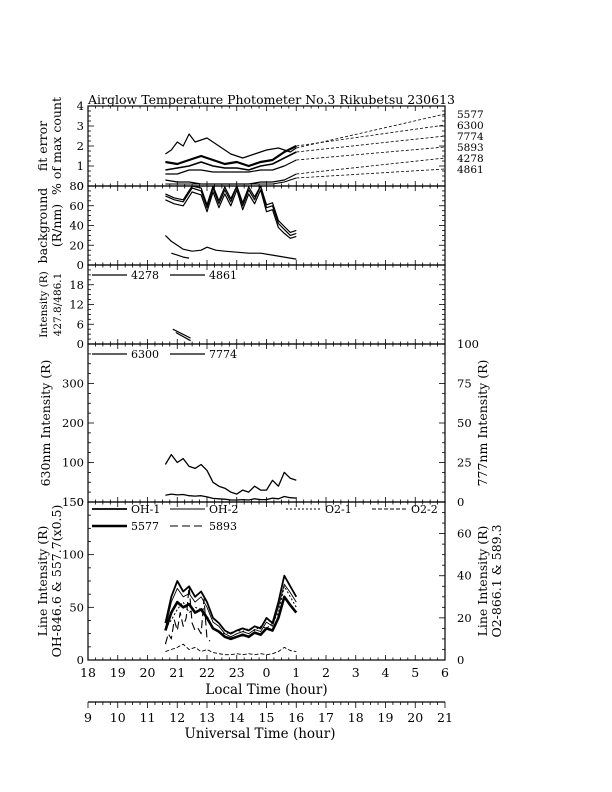 This screenshot has width=612, height=792. Describe the element at coordinates (415, 717) in the screenshot. I see `ut-tick-label: 20` at that location.